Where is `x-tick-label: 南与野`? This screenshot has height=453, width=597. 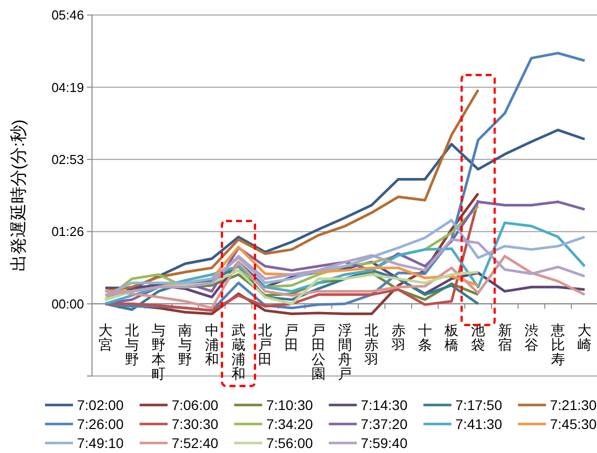
x-tick-label: 南与野 is located at coordinates (185, 344).